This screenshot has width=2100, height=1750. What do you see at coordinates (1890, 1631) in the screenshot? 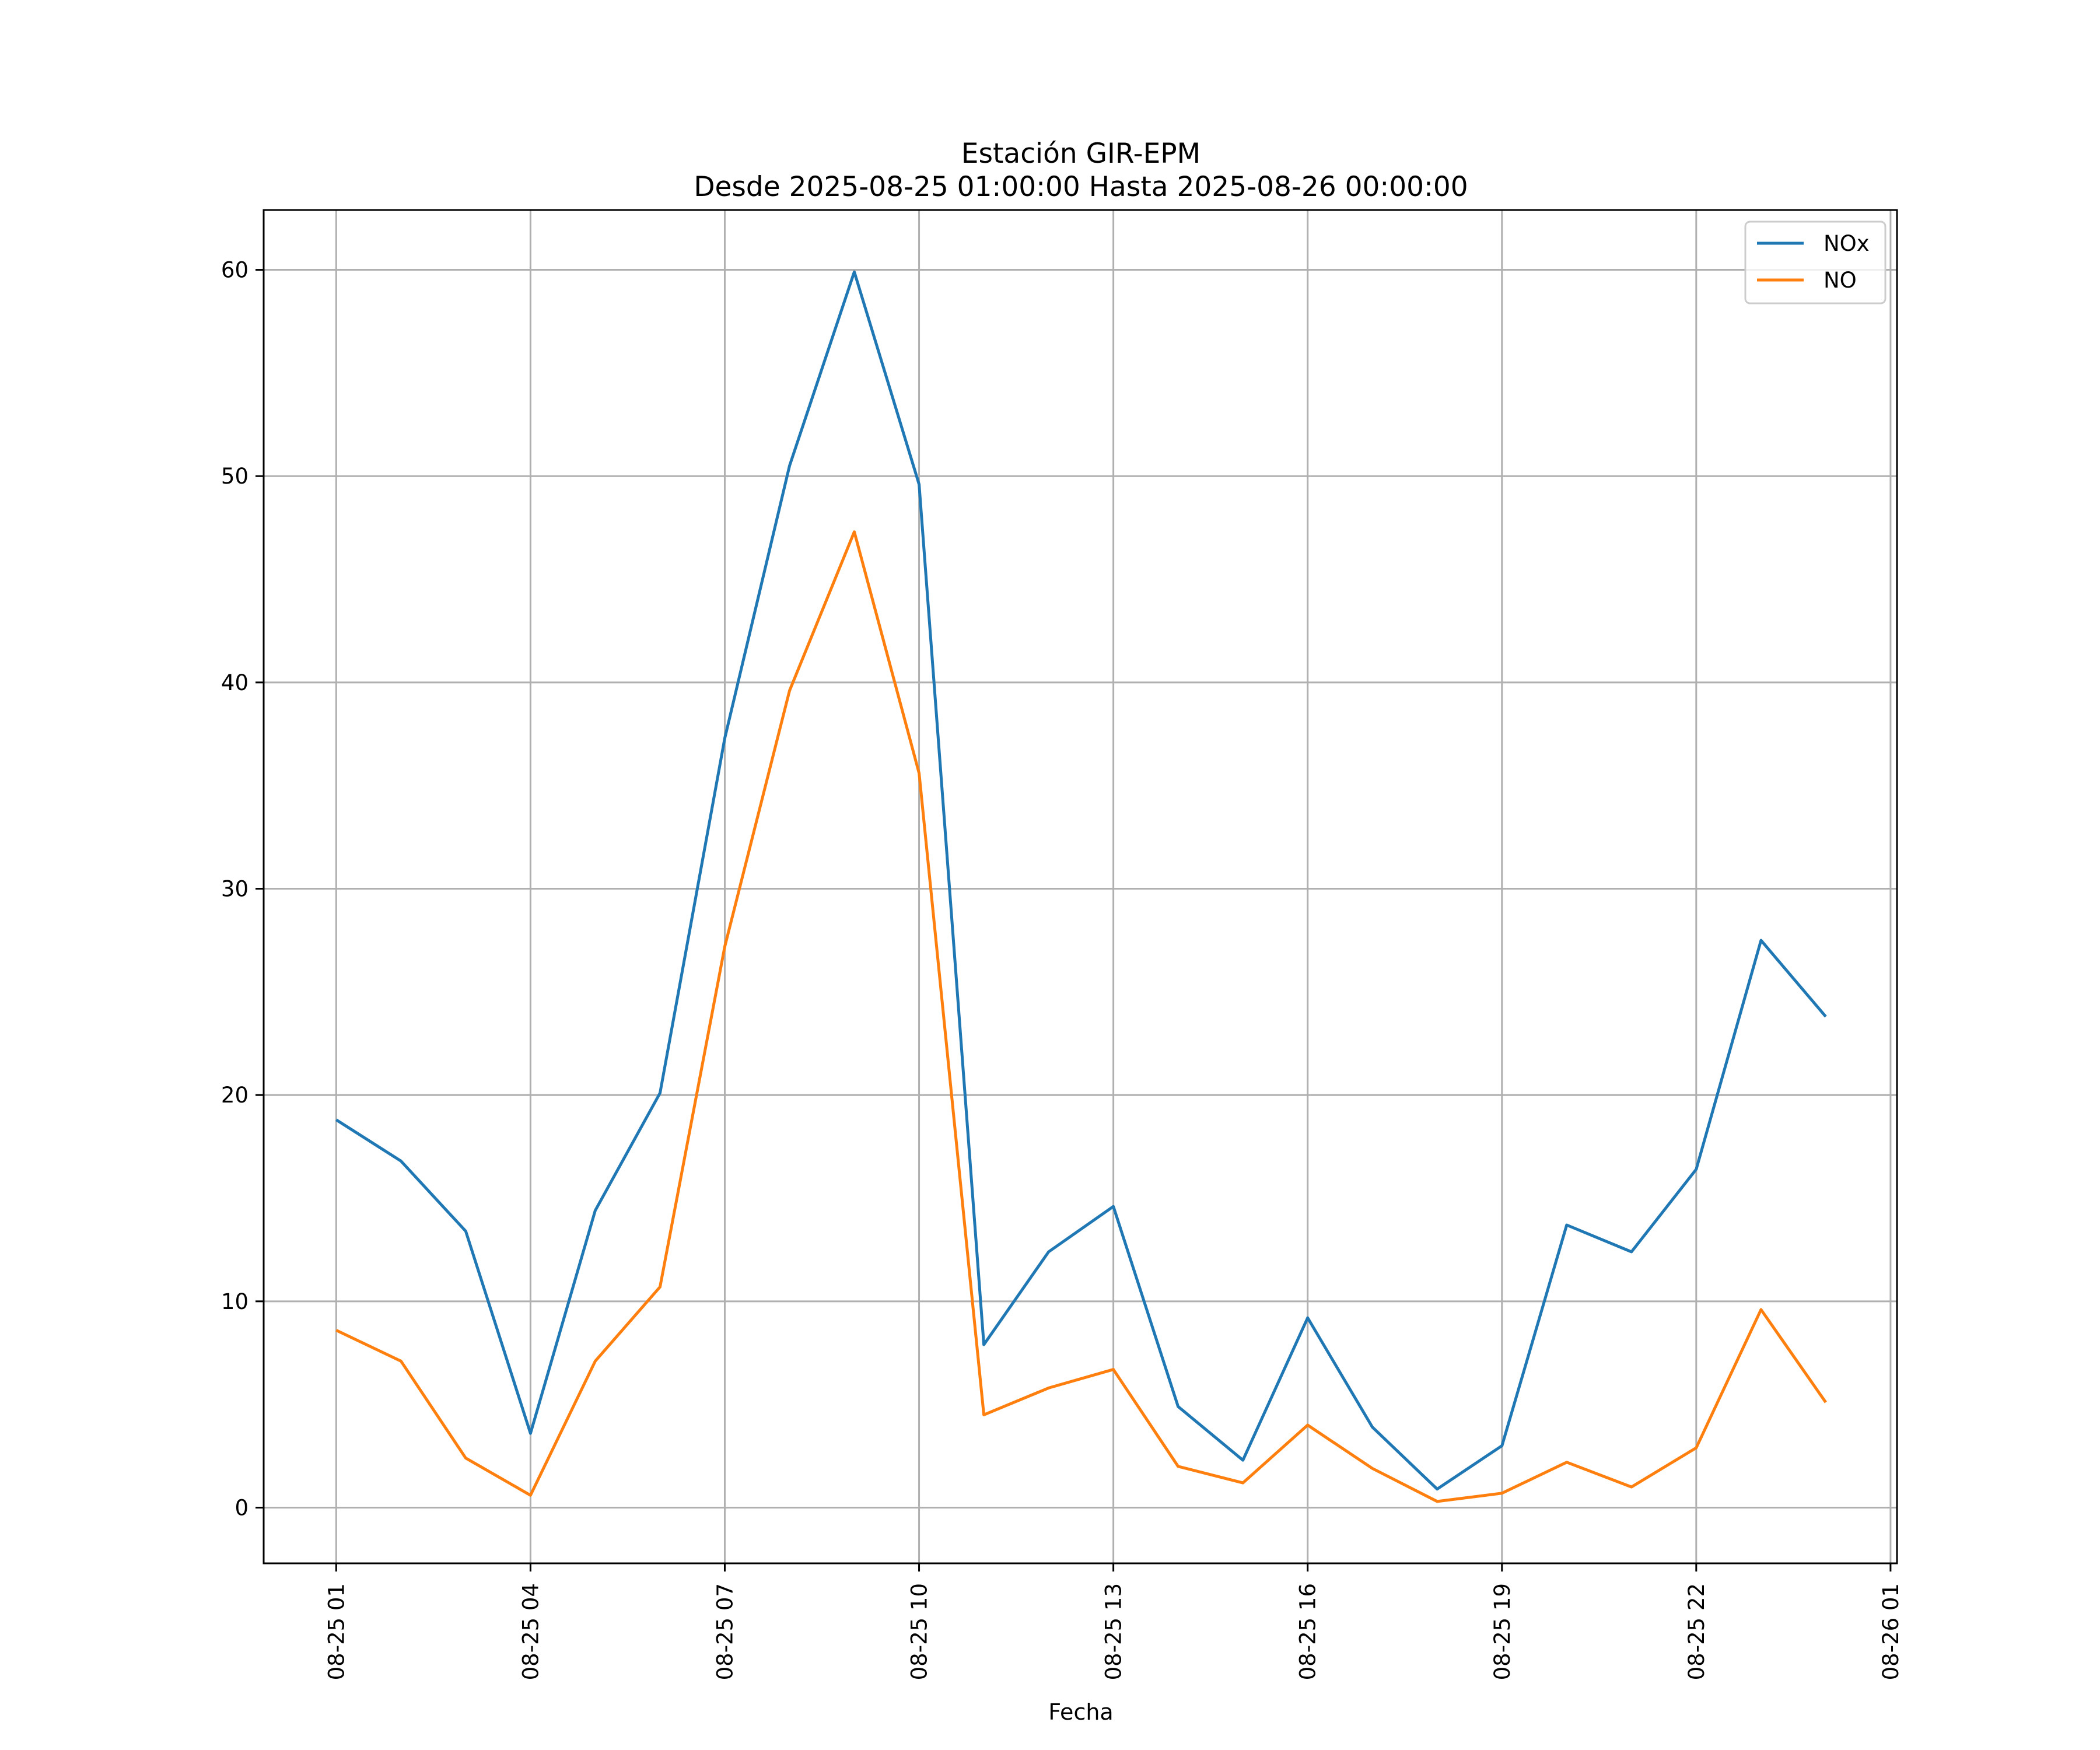
I see `x-tick-label: 08-26 01` at bounding box center [1890, 1631].